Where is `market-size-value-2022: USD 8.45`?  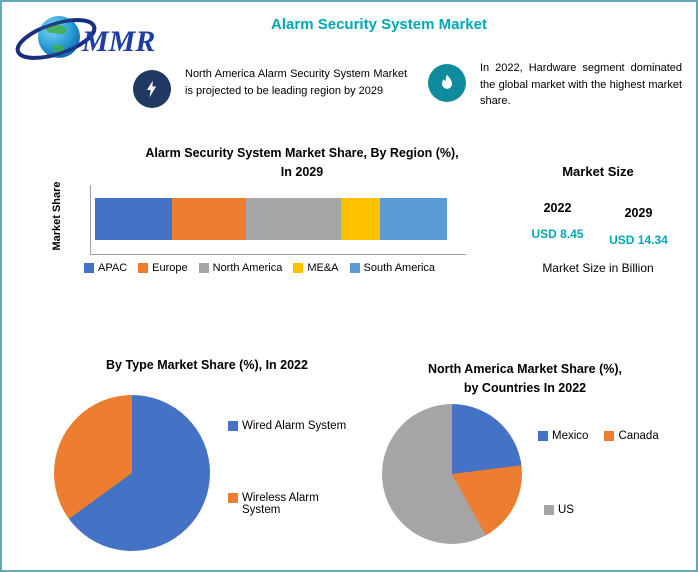
market-size-value-2022: USD 8.45 is located at coordinates (557, 234).